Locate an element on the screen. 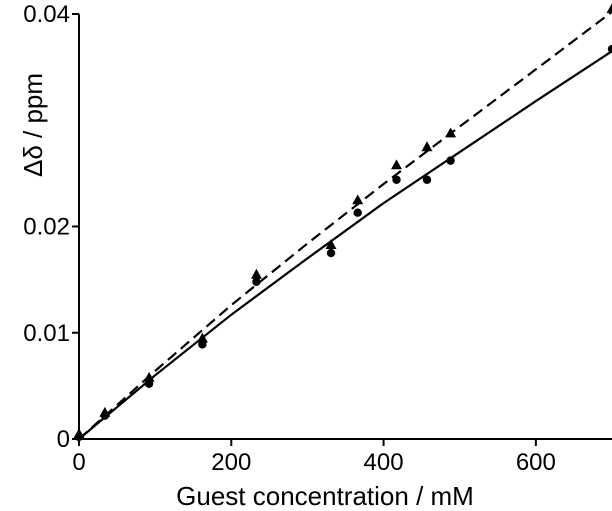 The width and height of the screenshot is (612, 511). y-tick-label: 0 is located at coordinates (63, 439).